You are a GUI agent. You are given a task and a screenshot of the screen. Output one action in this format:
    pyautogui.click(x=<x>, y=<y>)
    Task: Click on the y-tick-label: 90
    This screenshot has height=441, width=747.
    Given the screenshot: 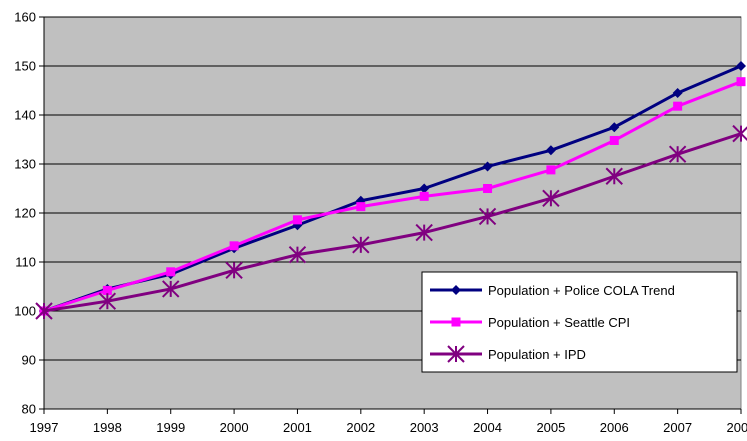 What is the action you would take?
    pyautogui.click(x=29, y=360)
    